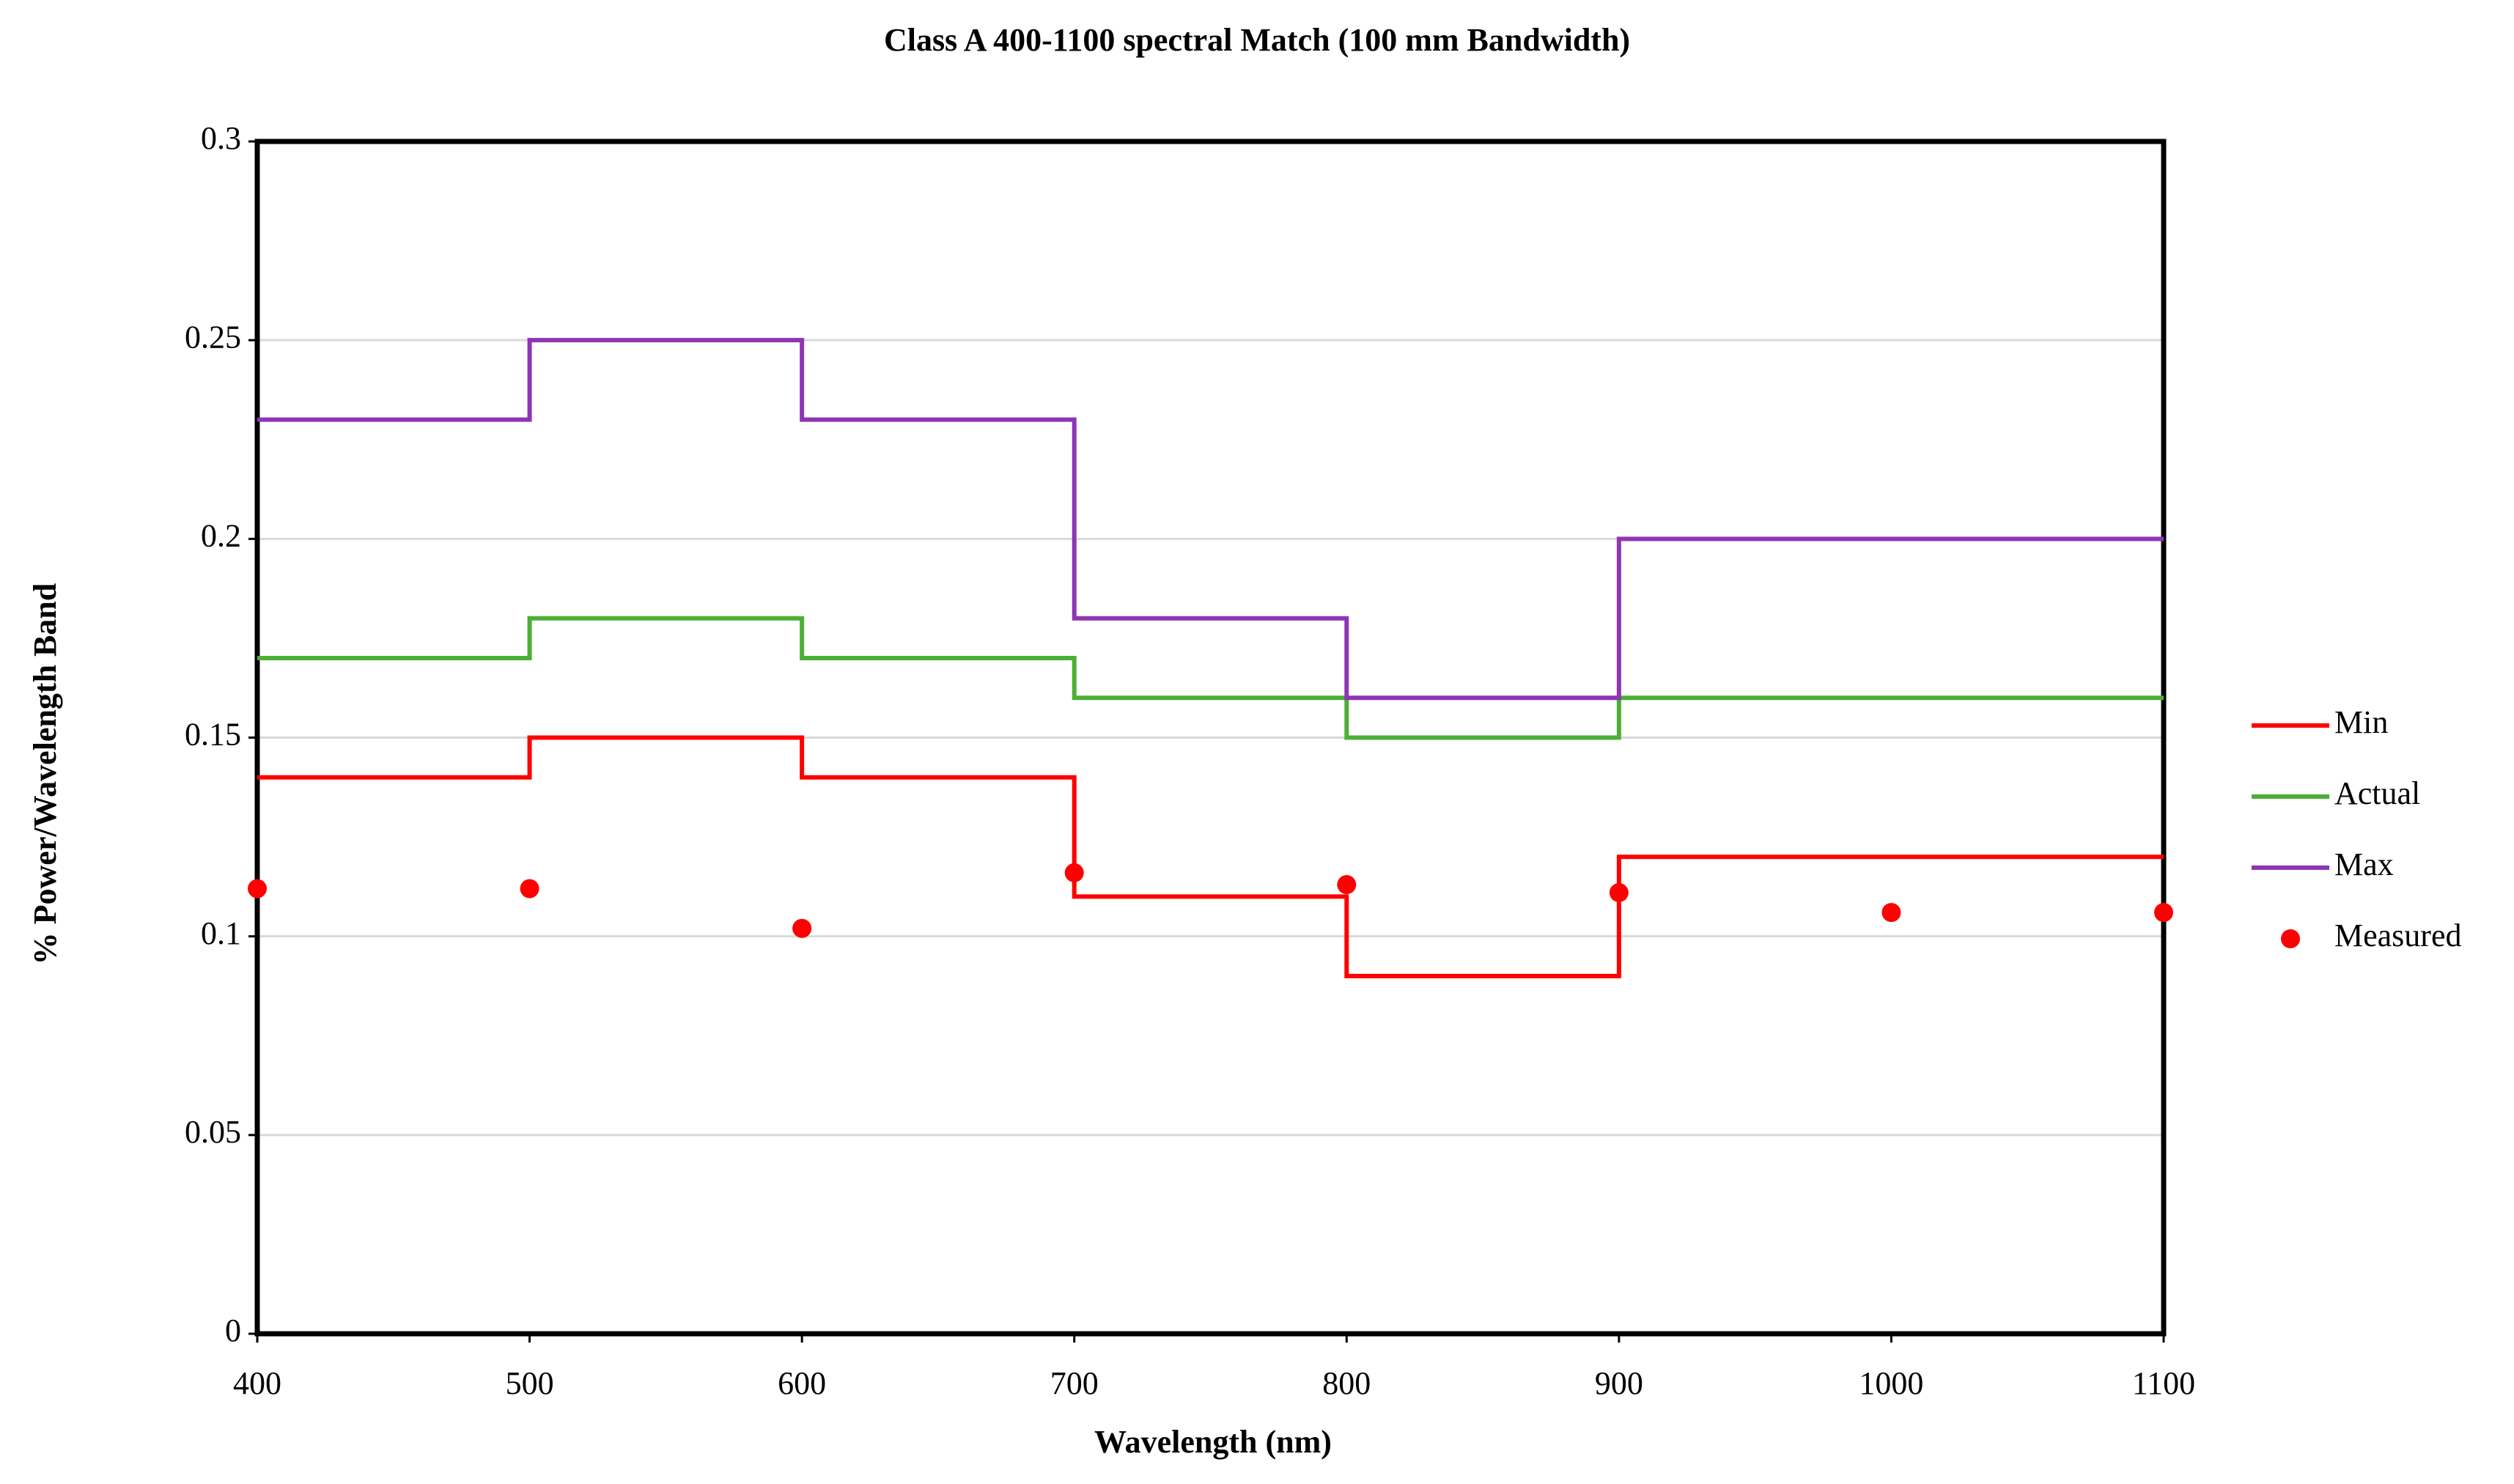  Describe the element at coordinates (2398, 936) in the screenshot. I see `legend-label: Measured` at that location.